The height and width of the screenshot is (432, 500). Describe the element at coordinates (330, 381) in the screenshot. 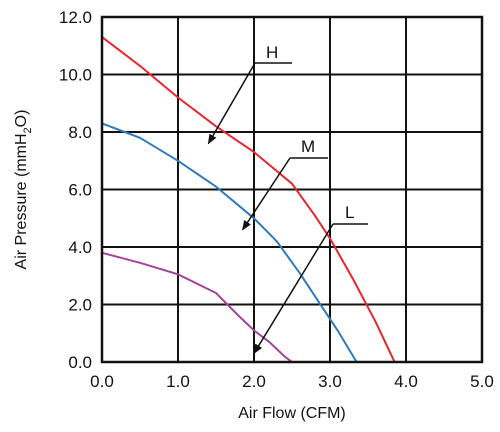

I see `x-tick-label: 3.0` at that location.